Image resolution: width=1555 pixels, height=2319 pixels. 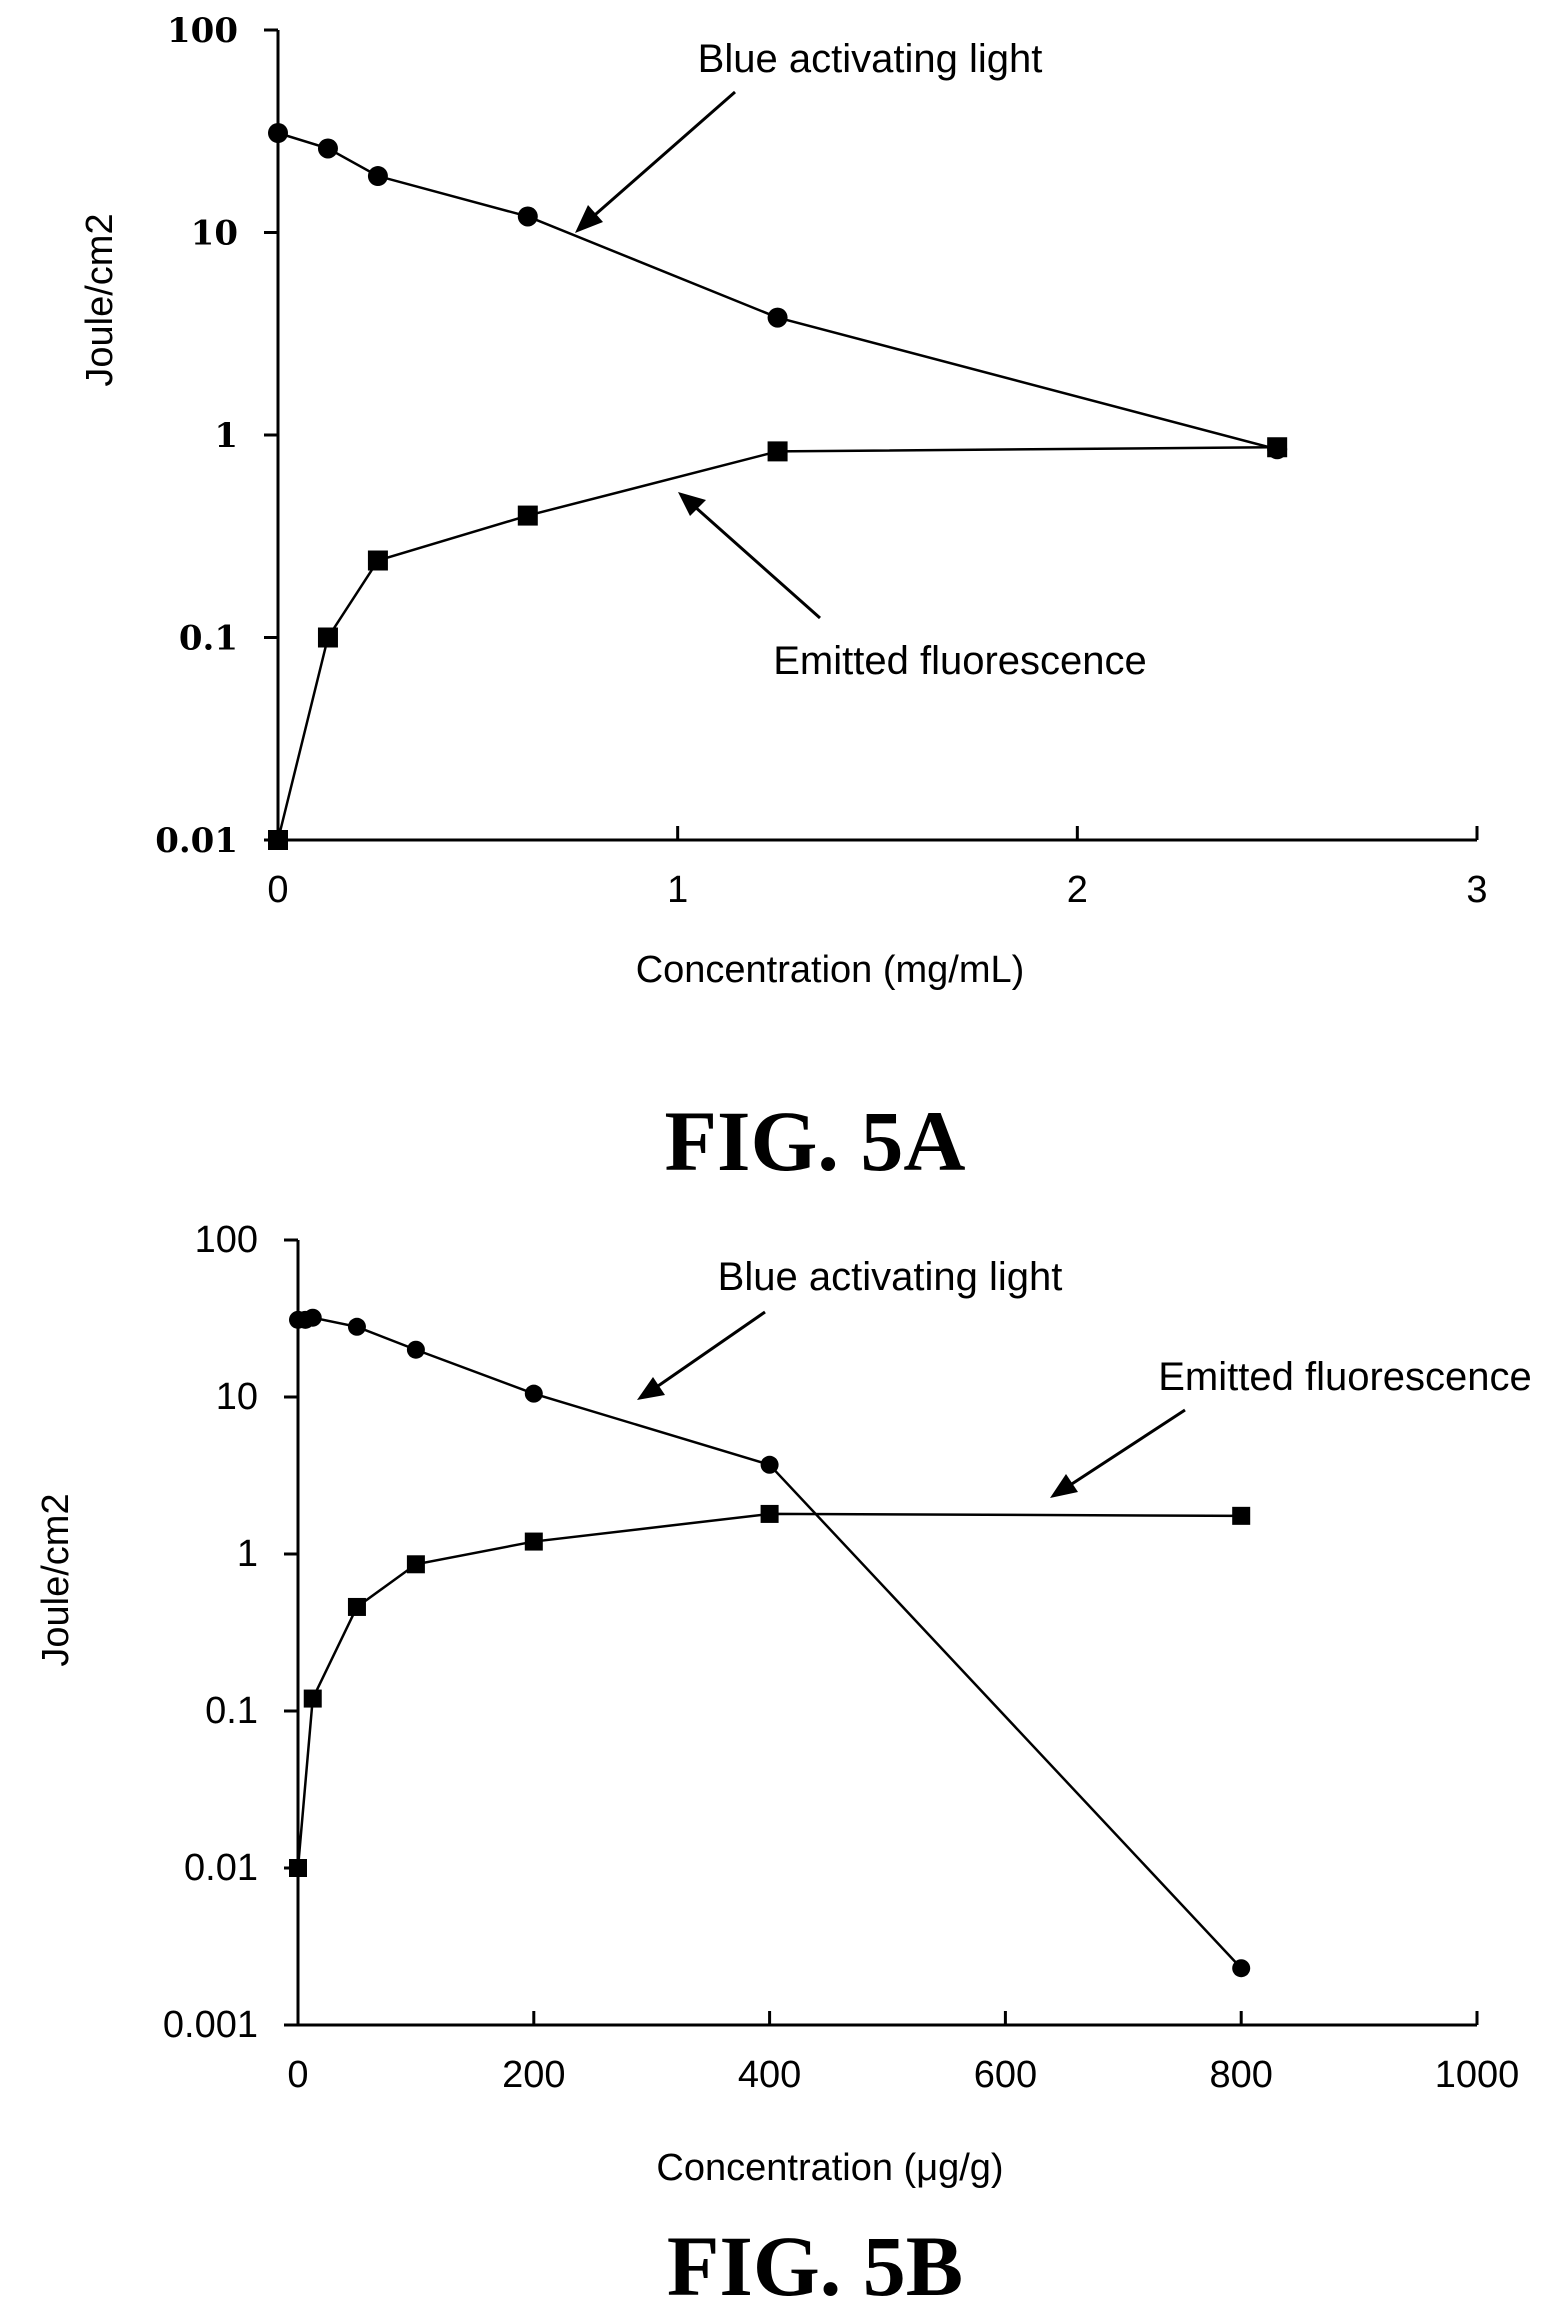 What do you see at coordinates (208, 639) in the screenshot?
I see `chart-a-y-tick-label: 0.1` at bounding box center [208, 639].